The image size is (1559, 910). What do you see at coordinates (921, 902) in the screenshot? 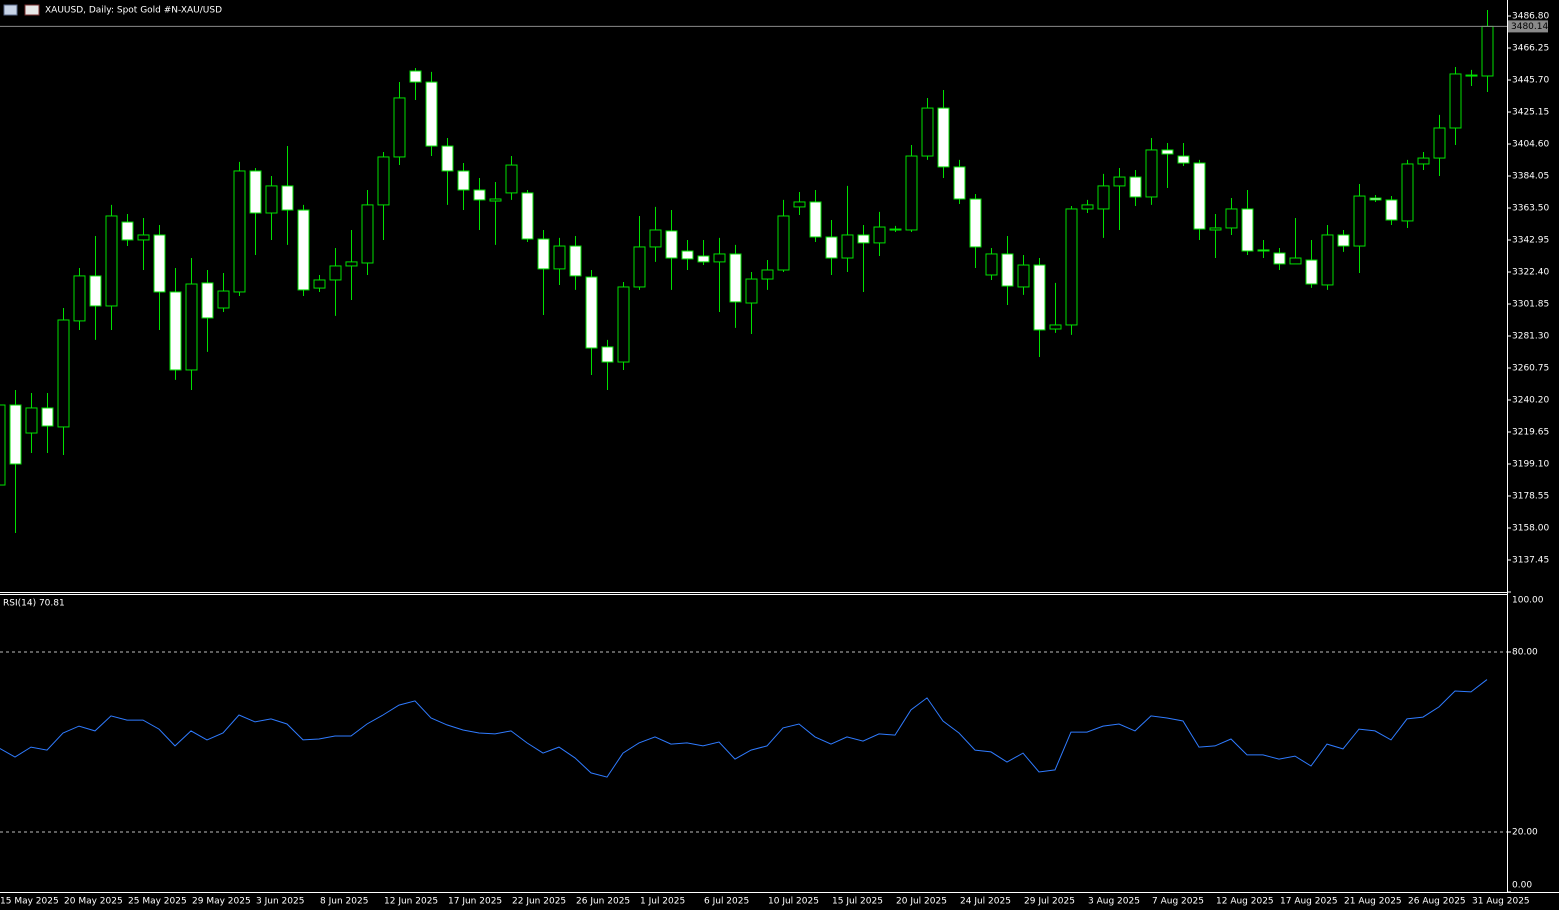
I see `x-tick-label: 20 Jul 2025` at bounding box center [921, 902].